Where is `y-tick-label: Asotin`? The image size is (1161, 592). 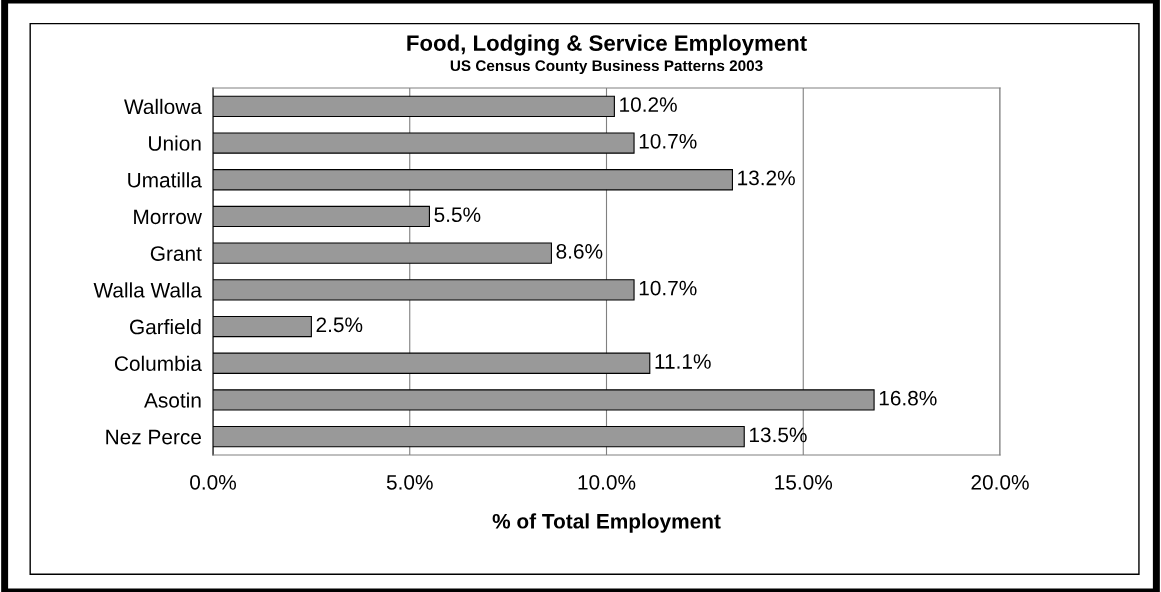 y-tick-label: Asotin is located at coordinates (172, 400).